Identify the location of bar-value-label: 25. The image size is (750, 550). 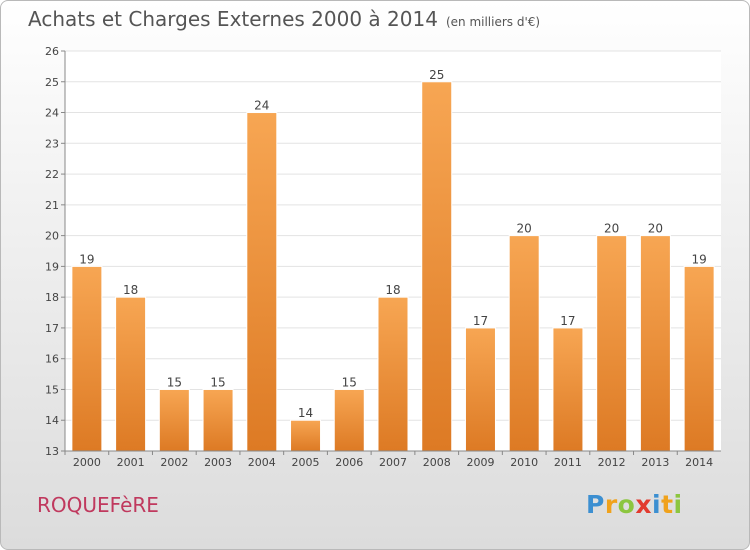
(436, 75).